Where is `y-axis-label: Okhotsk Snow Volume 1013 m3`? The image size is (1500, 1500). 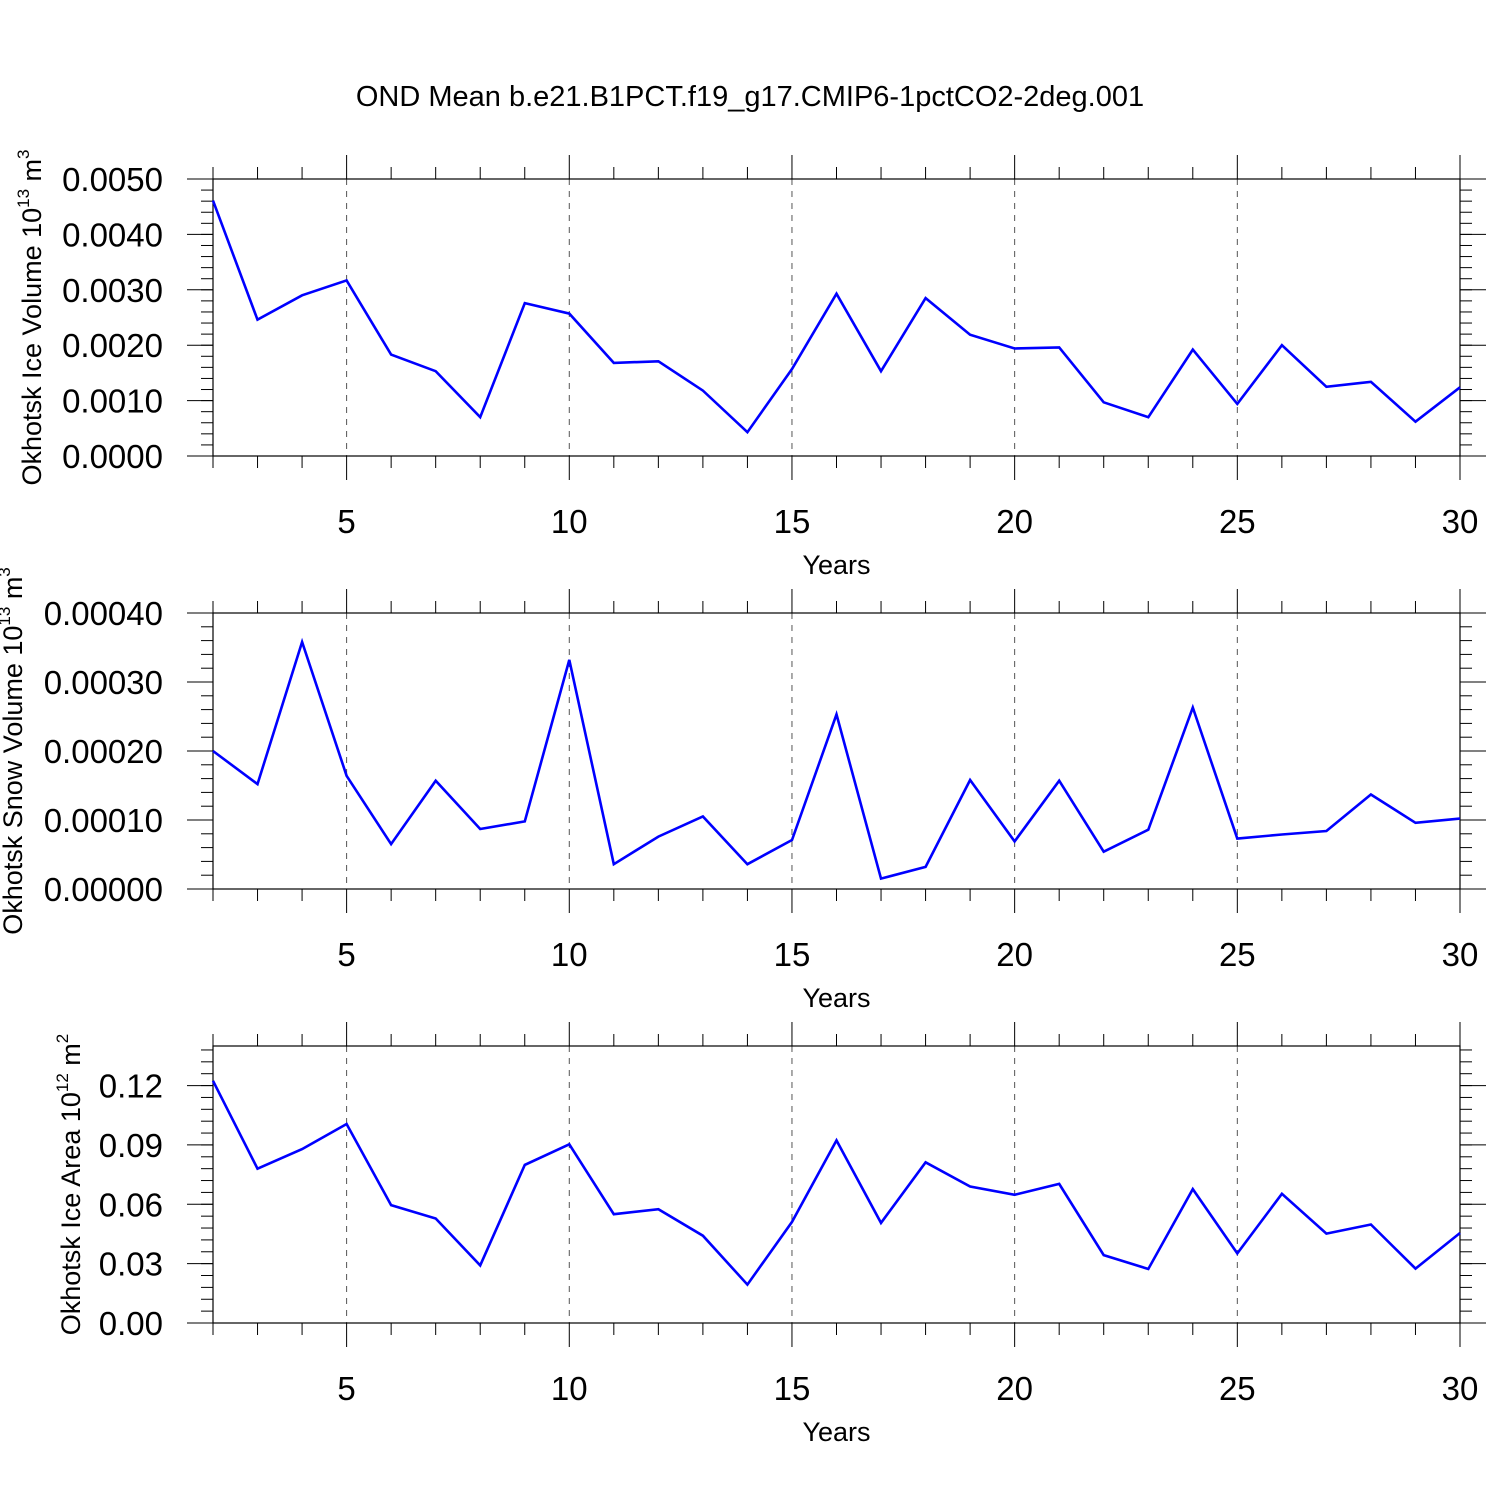
y-axis-label: Okhotsk Snow Volume 1013 m3 is located at coordinates (14, 751).